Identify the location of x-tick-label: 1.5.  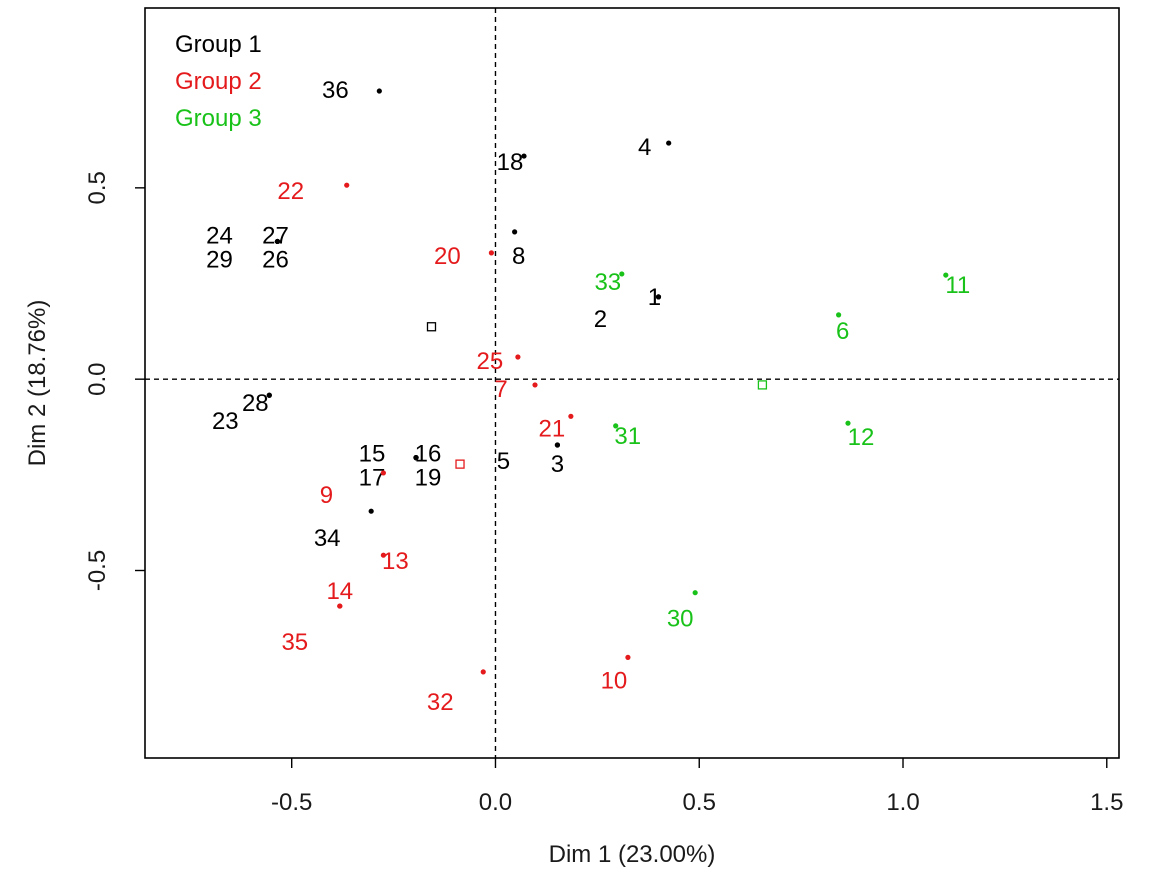
(1106, 802).